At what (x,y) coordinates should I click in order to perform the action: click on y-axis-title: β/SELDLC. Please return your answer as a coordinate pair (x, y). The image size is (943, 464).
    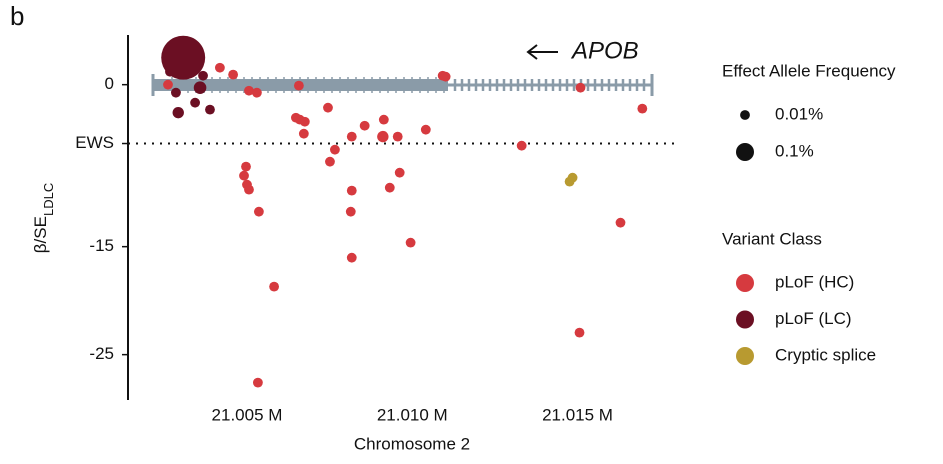
    Looking at the image, I should click on (43, 218).